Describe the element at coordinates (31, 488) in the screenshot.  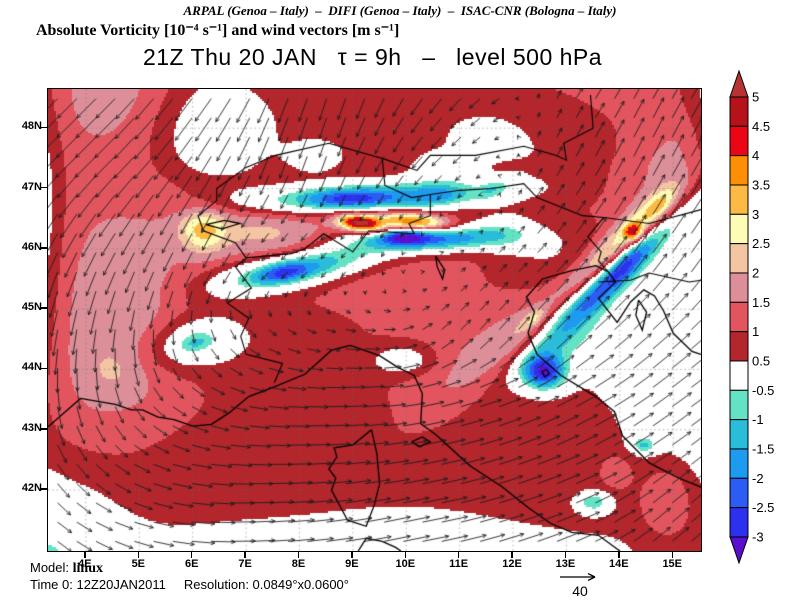
I see `y-axis-label: 42N` at that location.